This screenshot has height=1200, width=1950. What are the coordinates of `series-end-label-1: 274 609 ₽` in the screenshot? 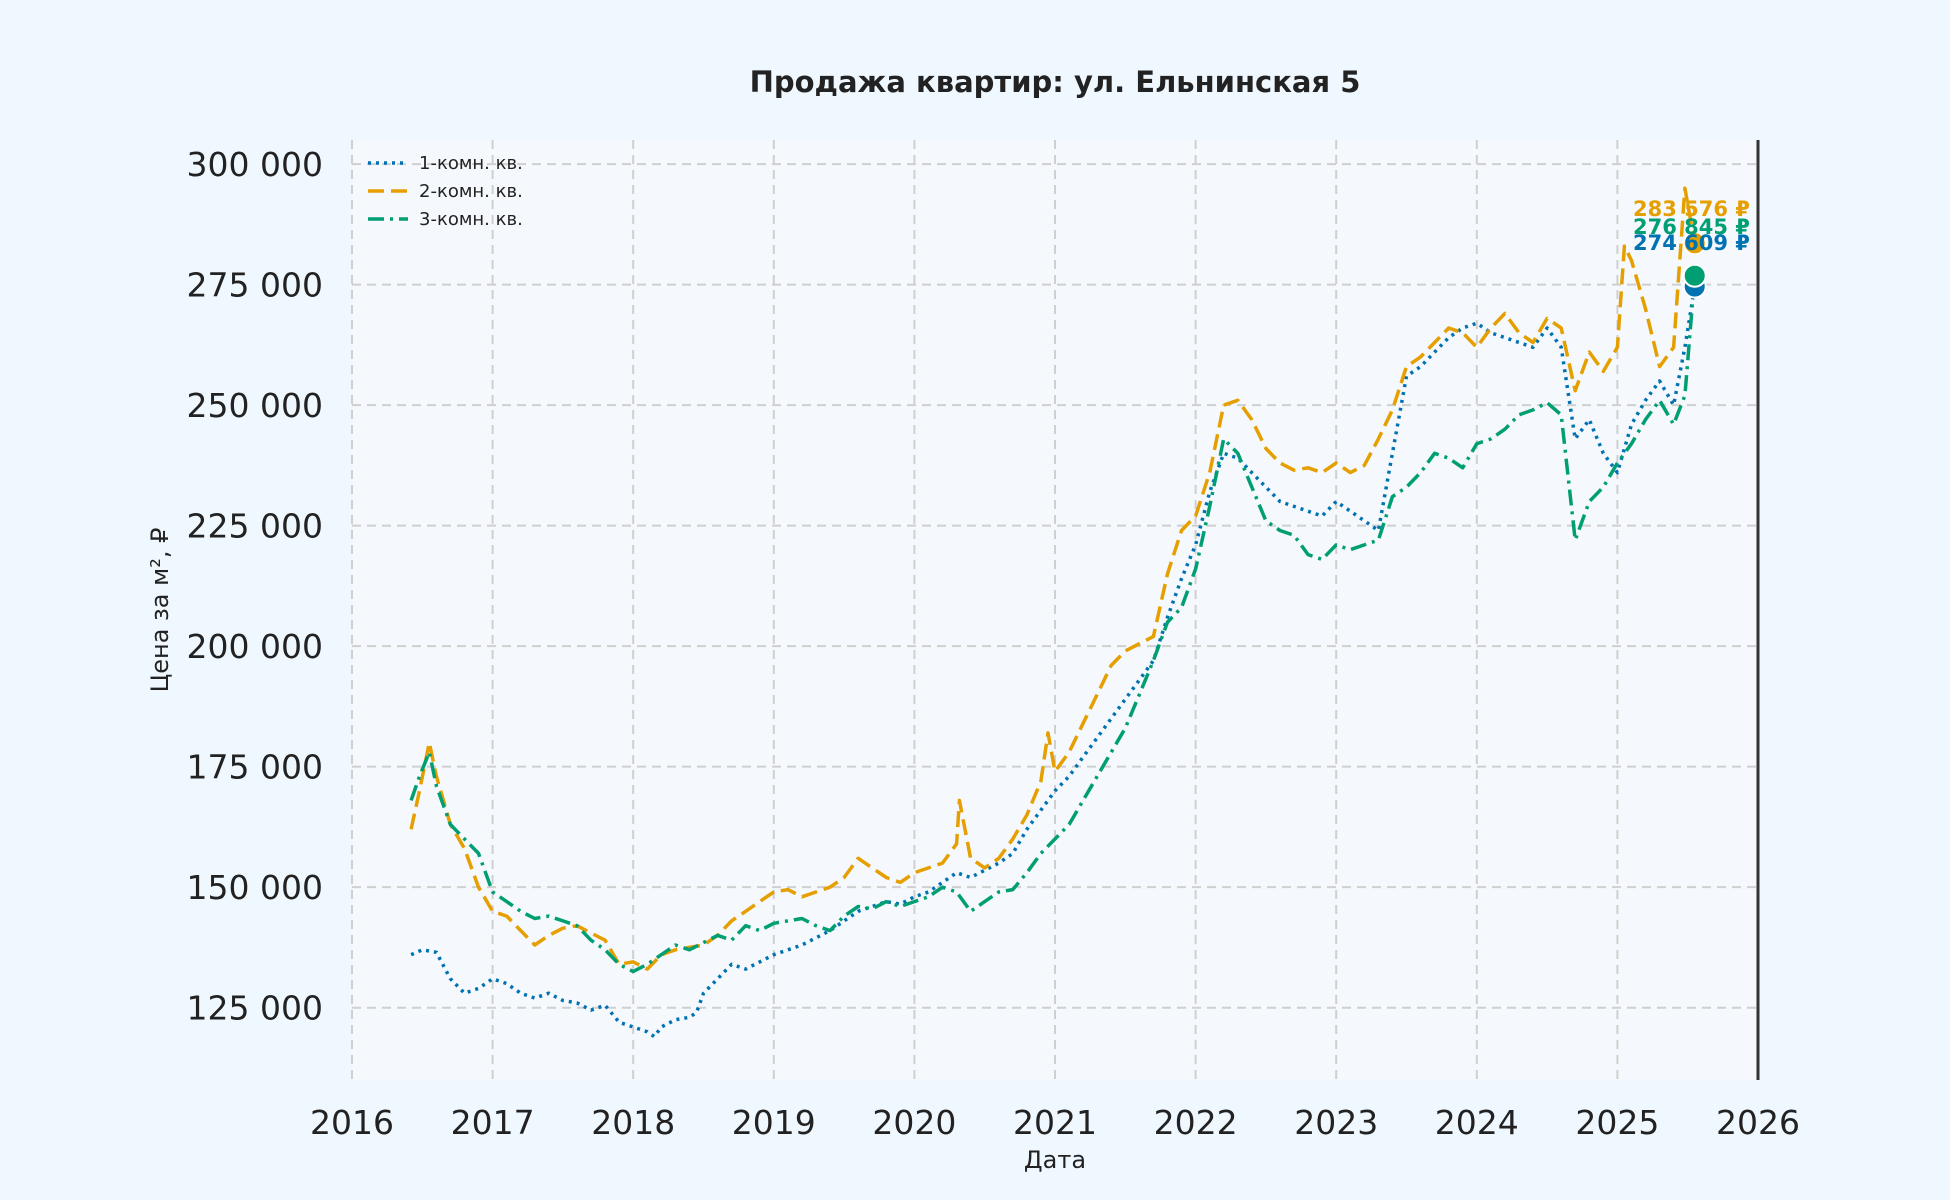 It's located at (1691, 243).